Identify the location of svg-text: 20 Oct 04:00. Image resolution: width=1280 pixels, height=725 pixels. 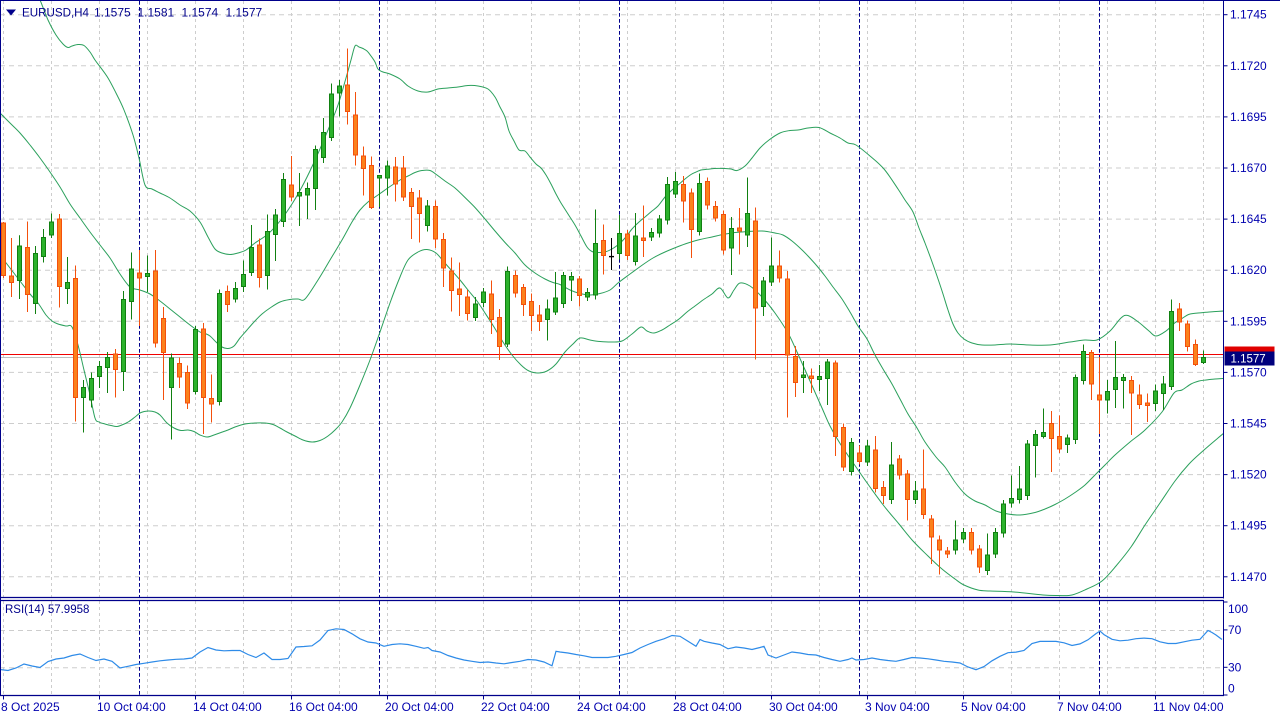
(419, 707).